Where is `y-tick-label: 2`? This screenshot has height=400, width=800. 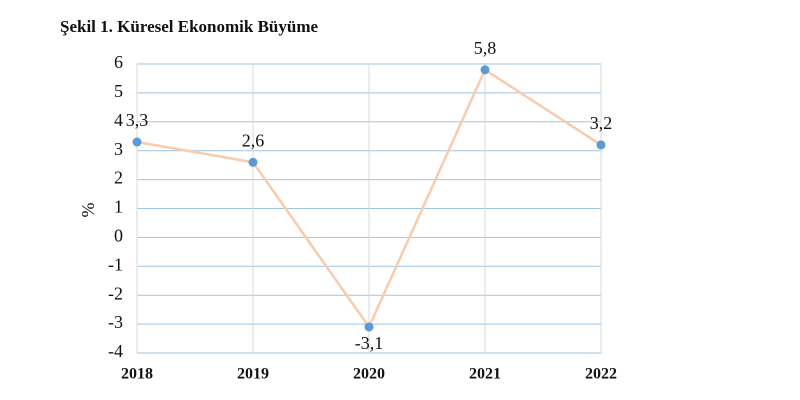 y-tick-label: 2 is located at coordinates (118, 178).